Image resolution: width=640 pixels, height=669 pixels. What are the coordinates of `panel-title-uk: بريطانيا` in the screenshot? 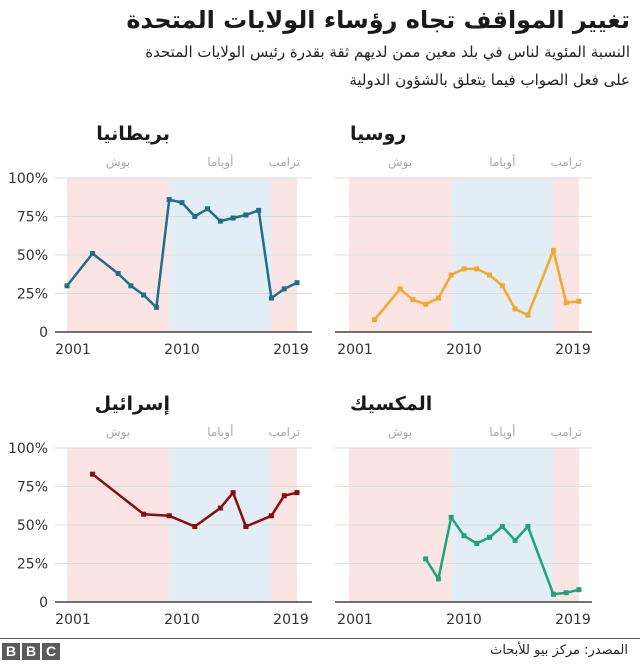 It's located at (133, 134).